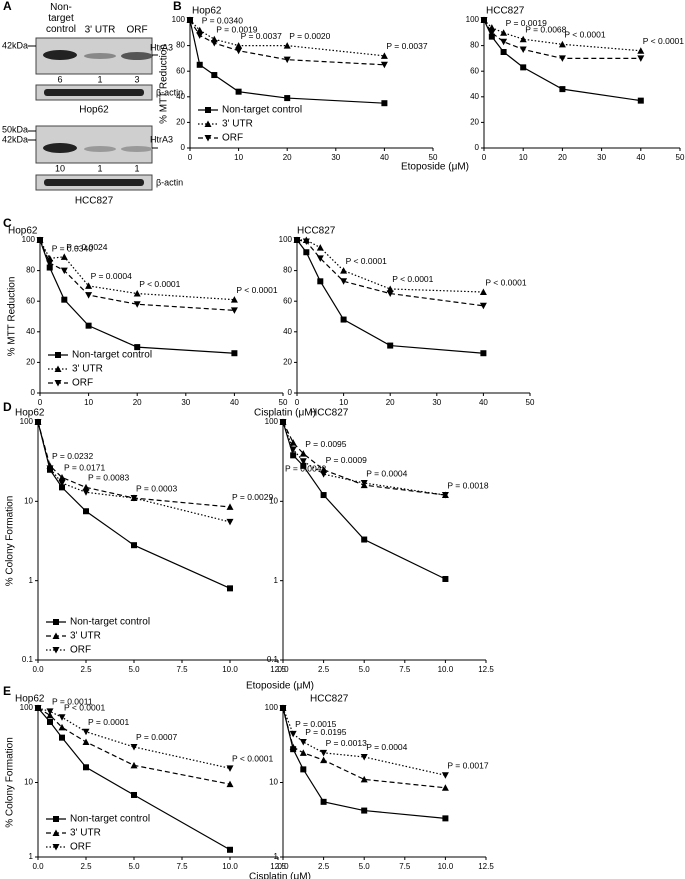 This screenshot has height=879, width=685. I want to click on panel-letter: A, so click(7, 6).